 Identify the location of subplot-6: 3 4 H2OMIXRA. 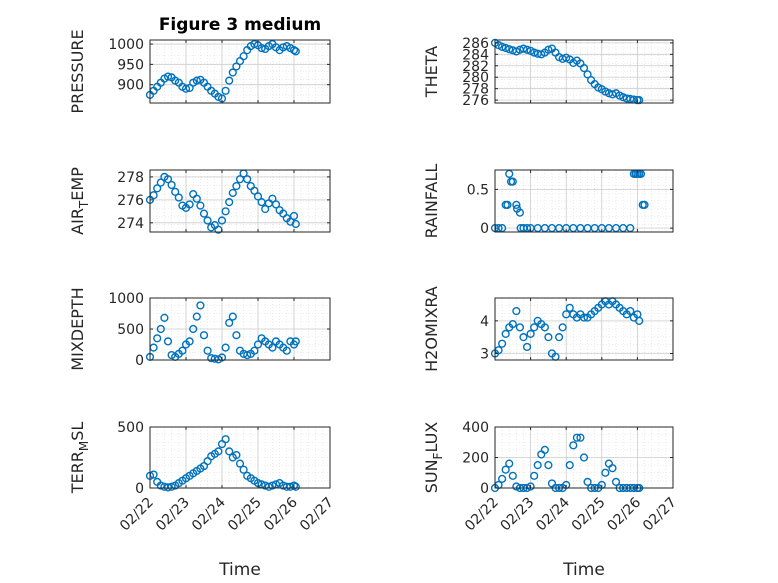
(548, 329).